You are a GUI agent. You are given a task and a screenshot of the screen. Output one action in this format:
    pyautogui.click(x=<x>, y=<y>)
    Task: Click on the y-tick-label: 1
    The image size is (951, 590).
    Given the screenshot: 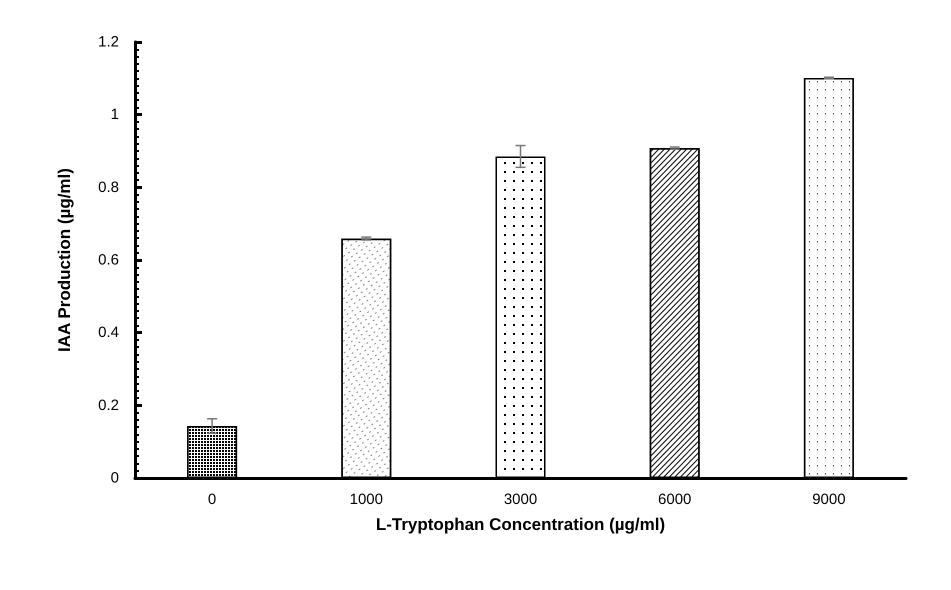 What is the action you would take?
    pyautogui.click(x=114, y=115)
    